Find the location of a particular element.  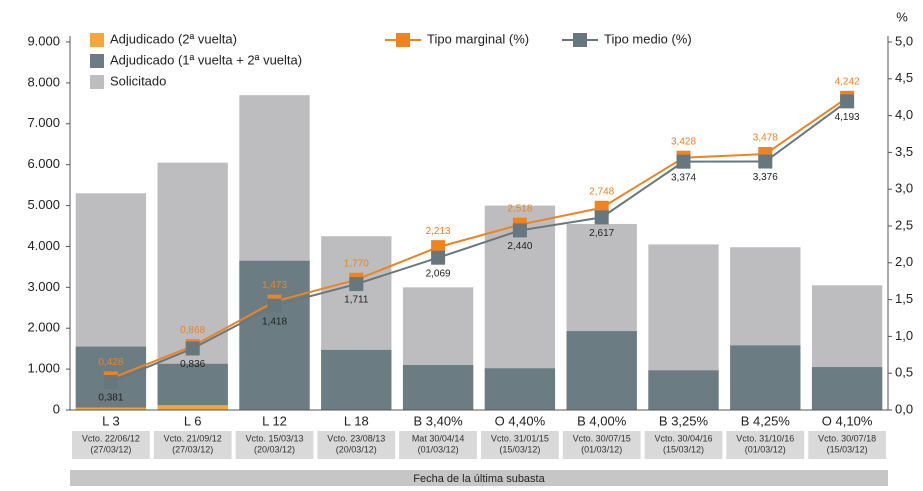

y2-axis-label: % is located at coordinates (902, 16).